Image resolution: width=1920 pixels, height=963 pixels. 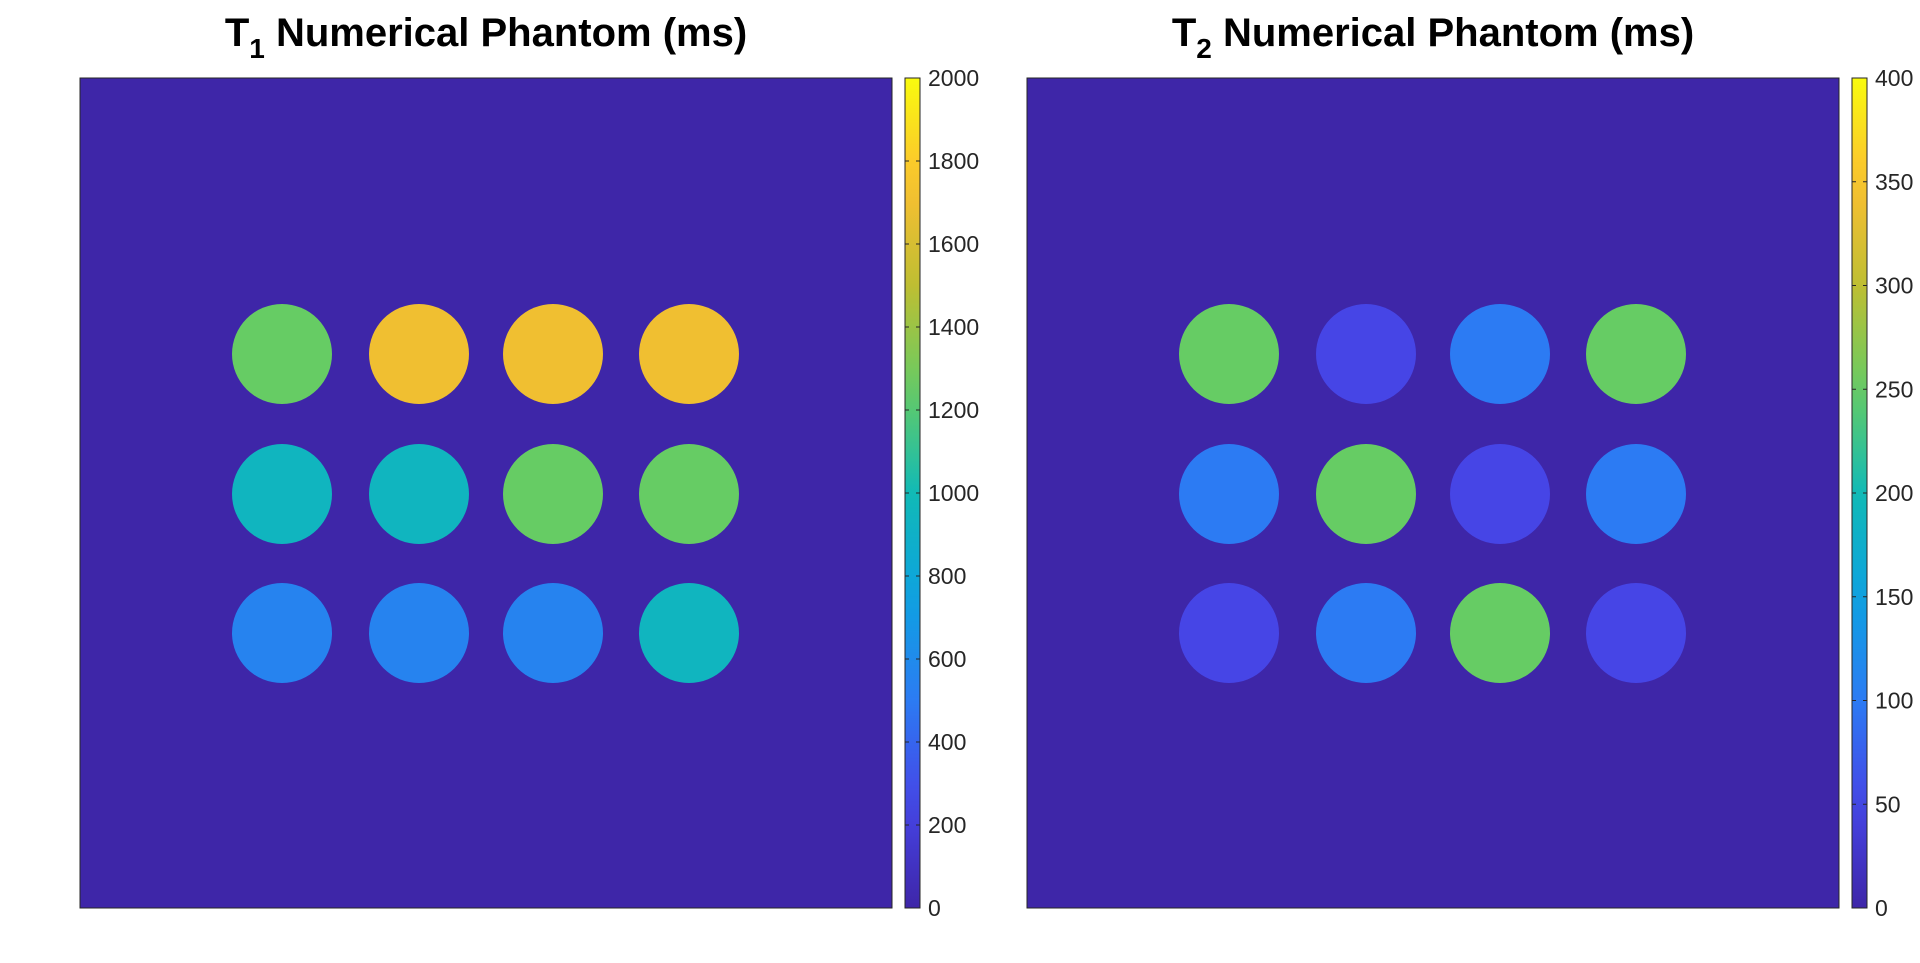 What do you see at coordinates (953, 493) in the screenshot?
I see `colorbar-tick-label: 1000` at bounding box center [953, 493].